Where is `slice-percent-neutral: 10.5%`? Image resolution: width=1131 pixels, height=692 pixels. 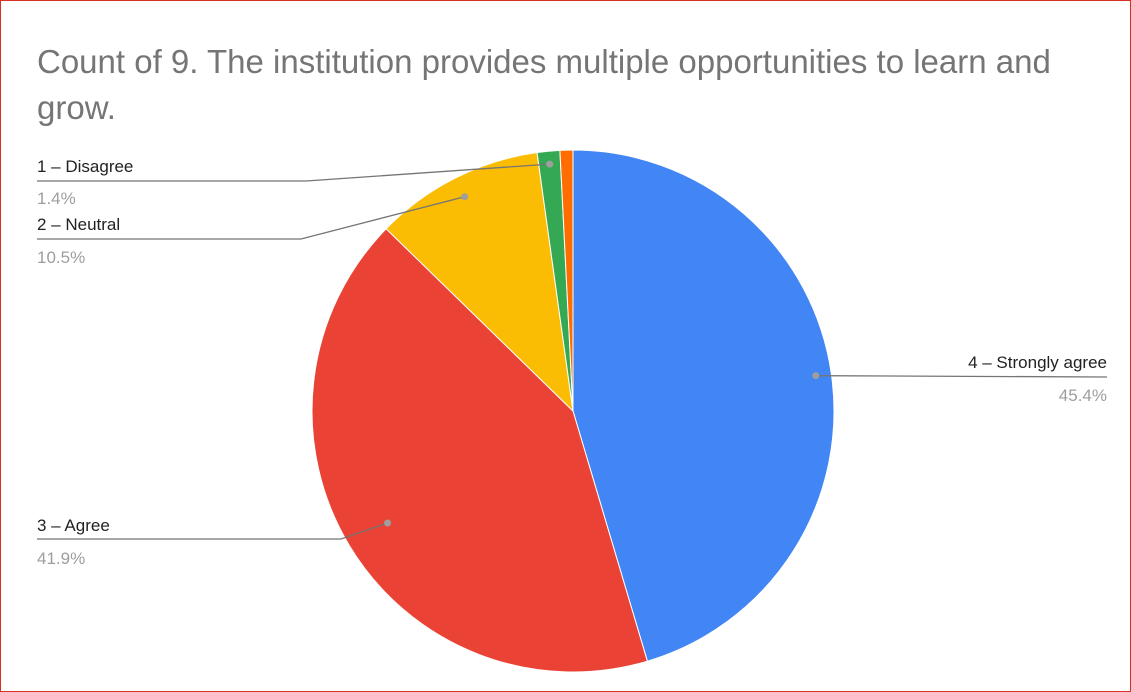 slice-percent-neutral: 10.5% is located at coordinates (61, 257).